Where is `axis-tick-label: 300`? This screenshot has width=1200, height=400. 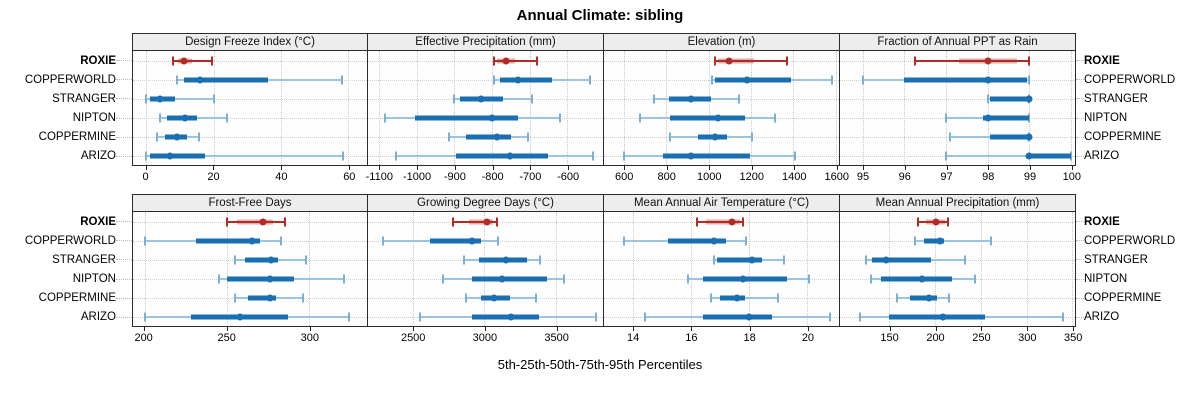
axis-tick-label: 300 is located at coordinates (310, 338).